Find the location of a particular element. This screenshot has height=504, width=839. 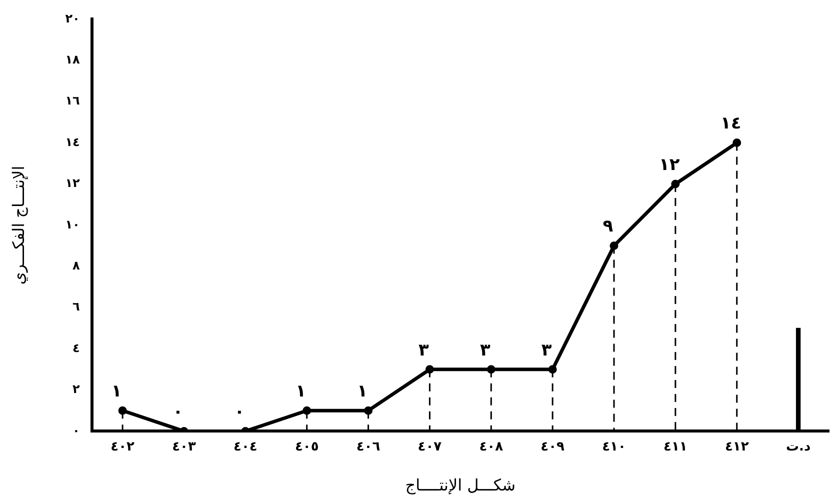

data-label: ١٢ is located at coordinates (669, 164).